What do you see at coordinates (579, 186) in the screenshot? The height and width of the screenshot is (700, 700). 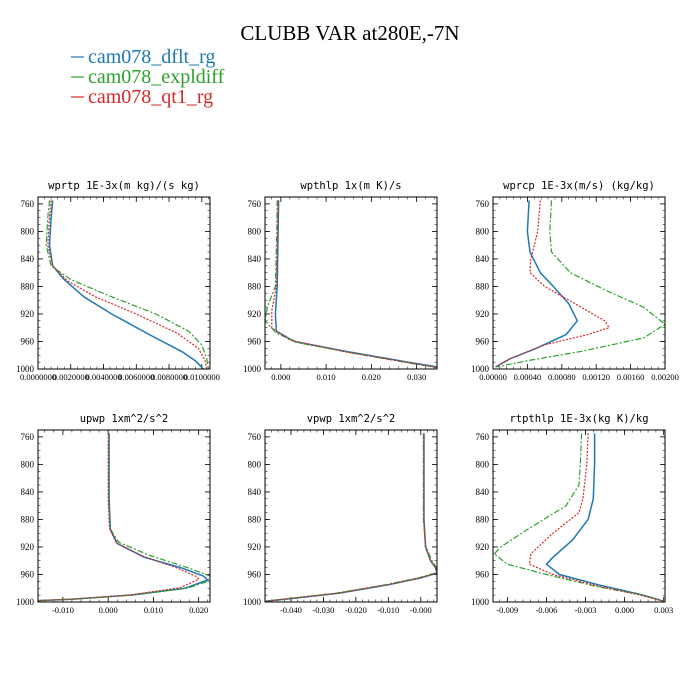 I see `panel-title: wprcp 1E-3x(m/s) (kg/kg)` at bounding box center [579, 186].